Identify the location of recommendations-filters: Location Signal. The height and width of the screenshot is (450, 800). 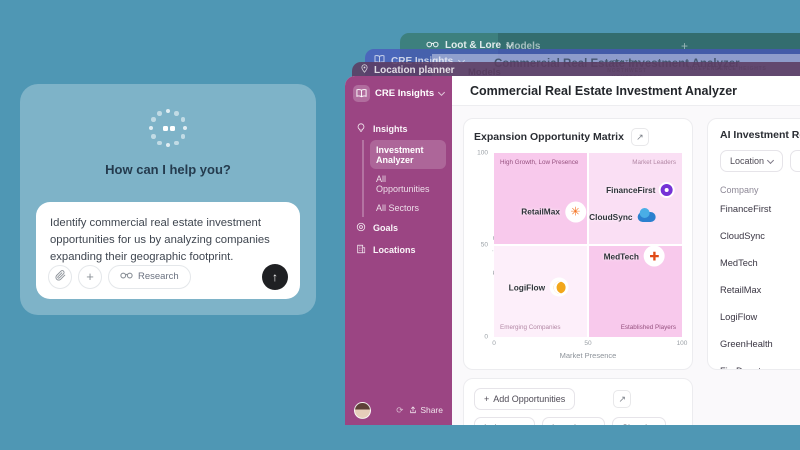
(760, 161).